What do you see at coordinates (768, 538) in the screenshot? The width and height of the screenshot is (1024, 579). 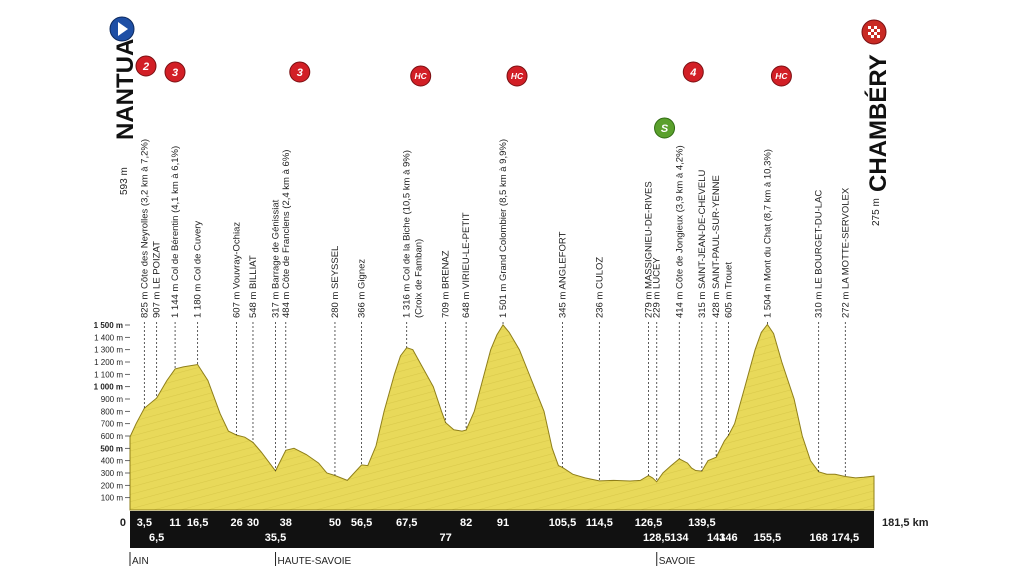 I see `km-marker-label: 155,5` at bounding box center [768, 538].